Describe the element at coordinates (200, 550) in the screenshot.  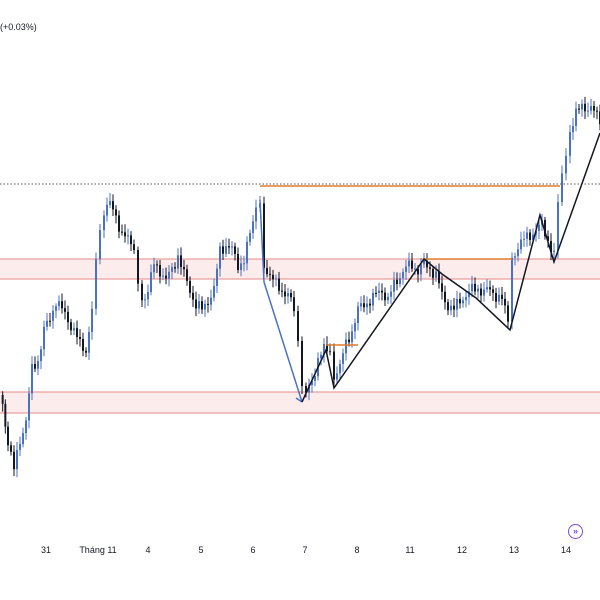
I see `x-tick-label: 5` at that location.